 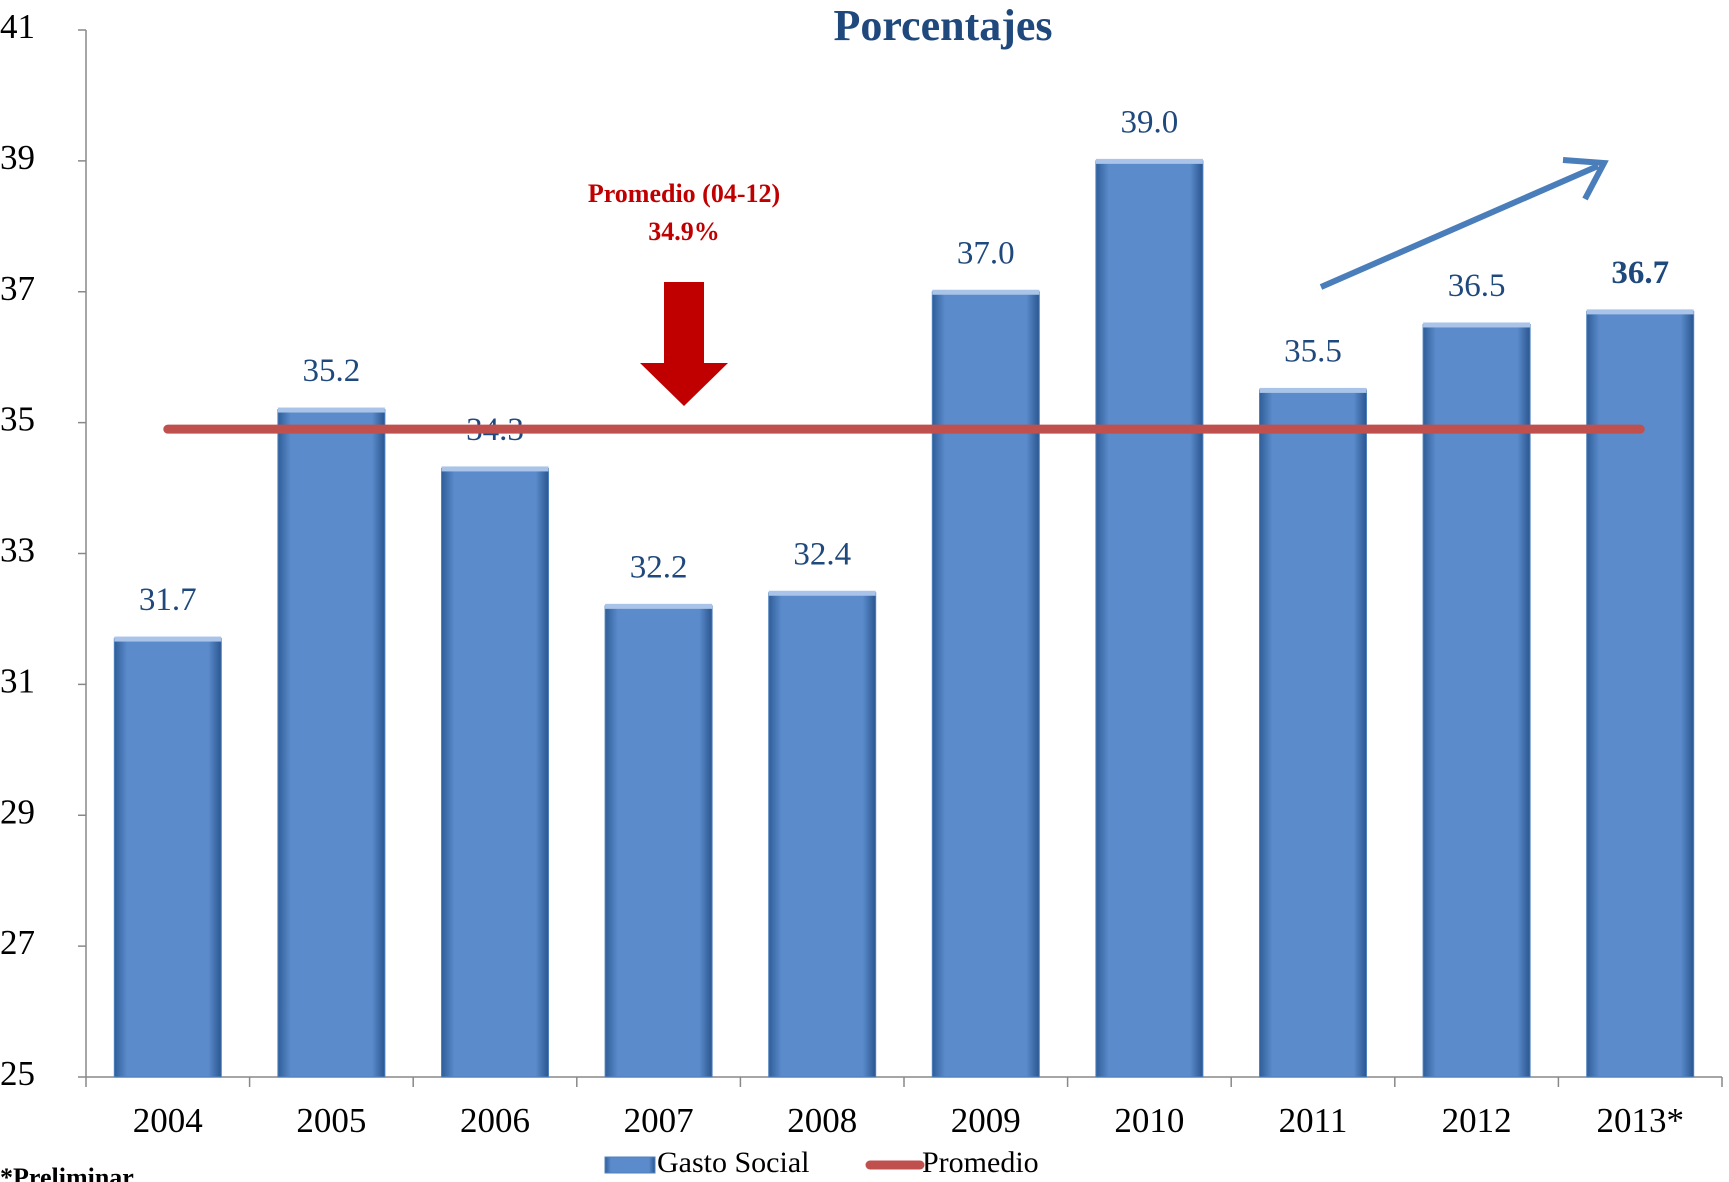 I want to click on y-tick-label: 39, so click(x=17, y=157).